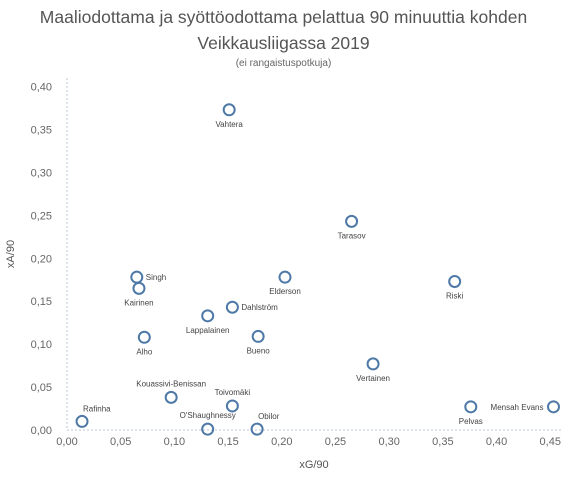 The image size is (567, 480). What do you see at coordinates (233, 392) in the screenshot?
I see `point-label: Toivomäki` at bounding box center [233, 392].